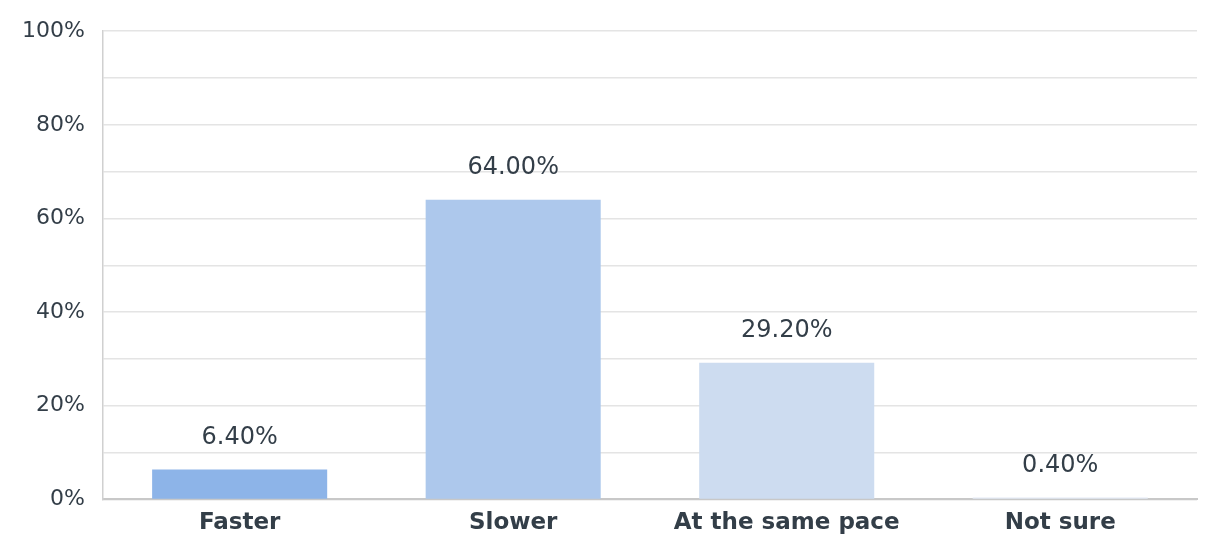 The width and height of the screenshot is (1211, 551). What do you see at coordinates (60, 404) in the screenshot?
I see `y-tick-label: 20%` at bounding box center [60, 404].